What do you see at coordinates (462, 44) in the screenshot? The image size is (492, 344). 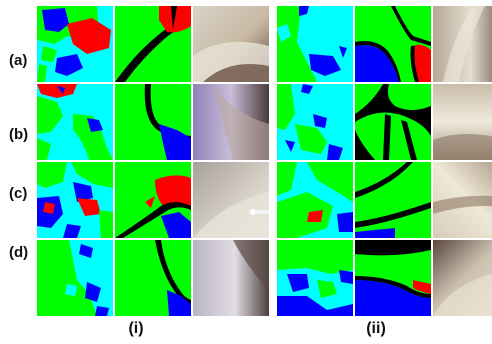 I see `panel-a-ii-endoscopy-photo` at bounding box center [462, 44].